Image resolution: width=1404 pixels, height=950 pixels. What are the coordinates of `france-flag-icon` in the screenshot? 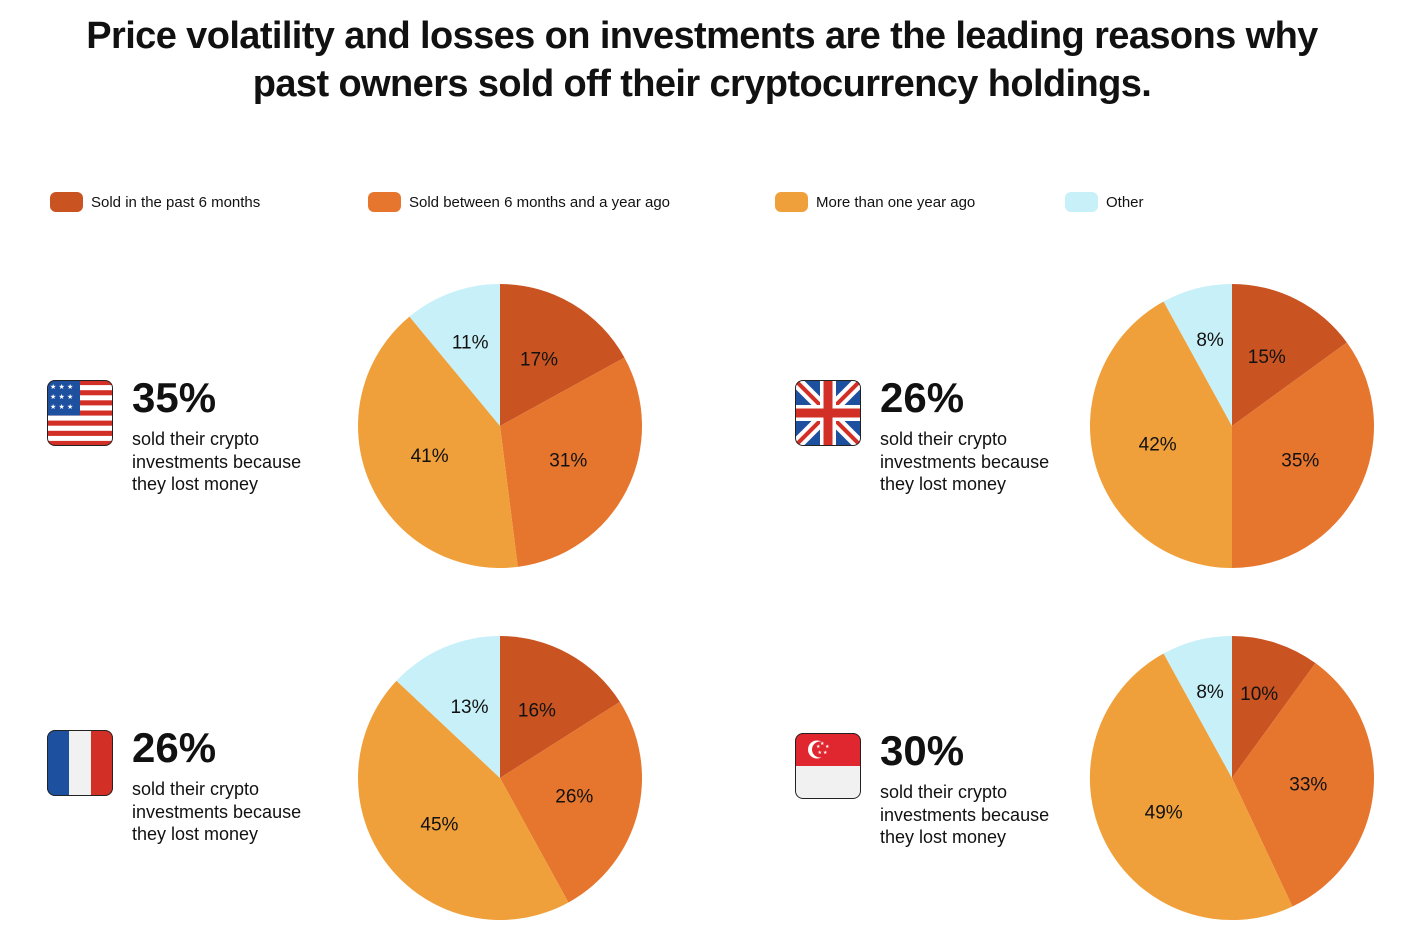 It's located at (80, 763).